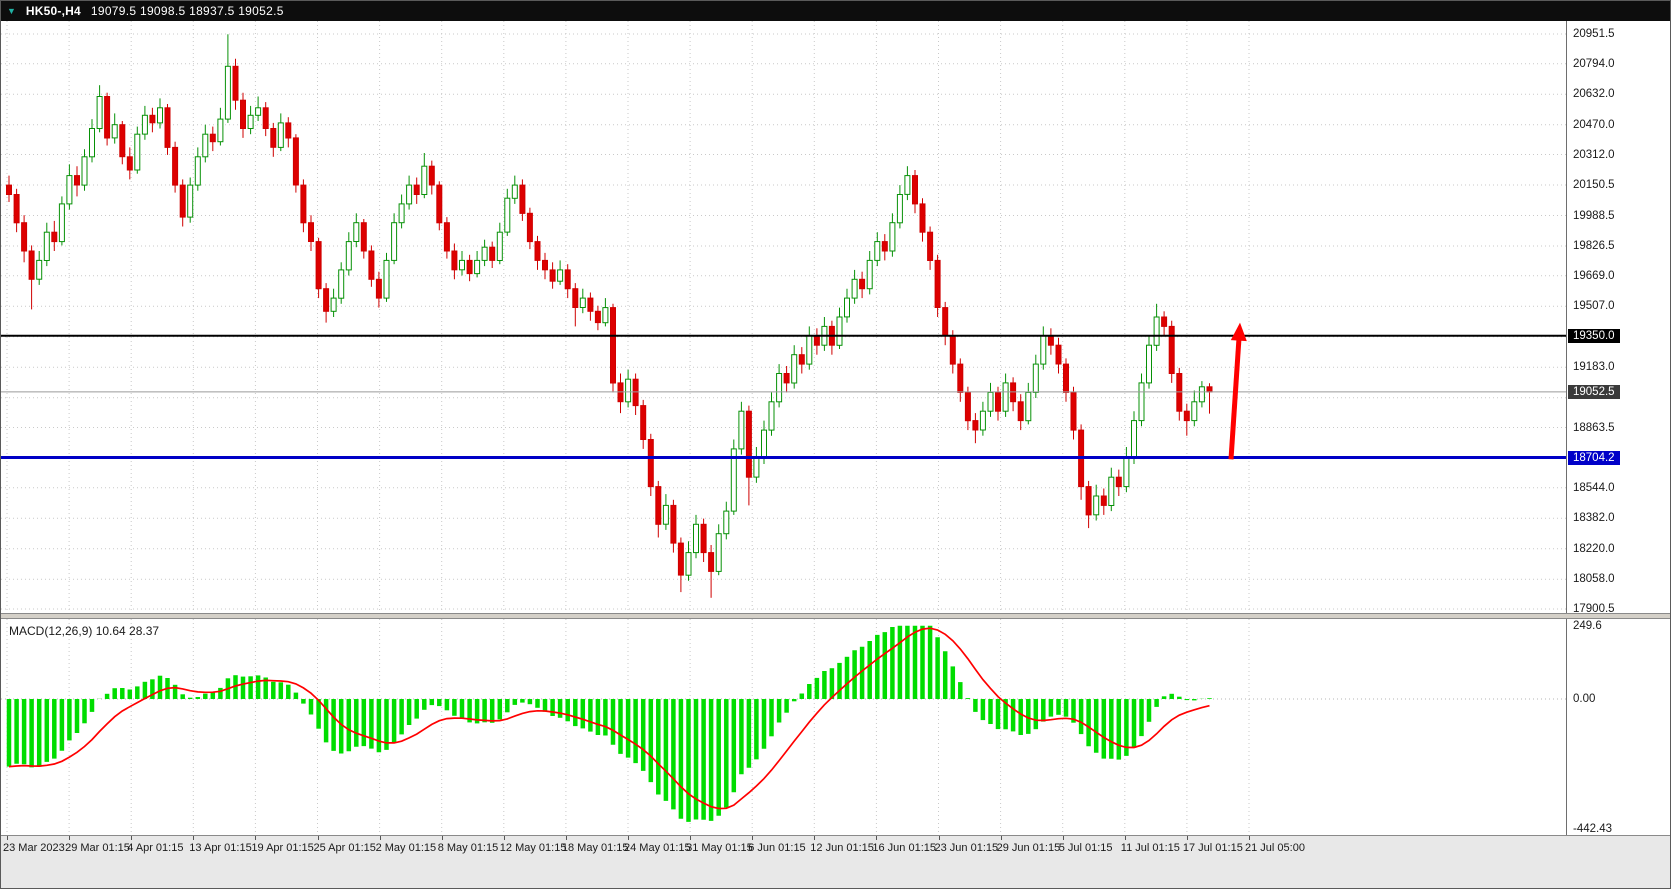  What do you see at coordinates (282, 848) in the screenshot?
I see `time-axis-label: 19 Apr 01:15` at bounding box center [282, 848].